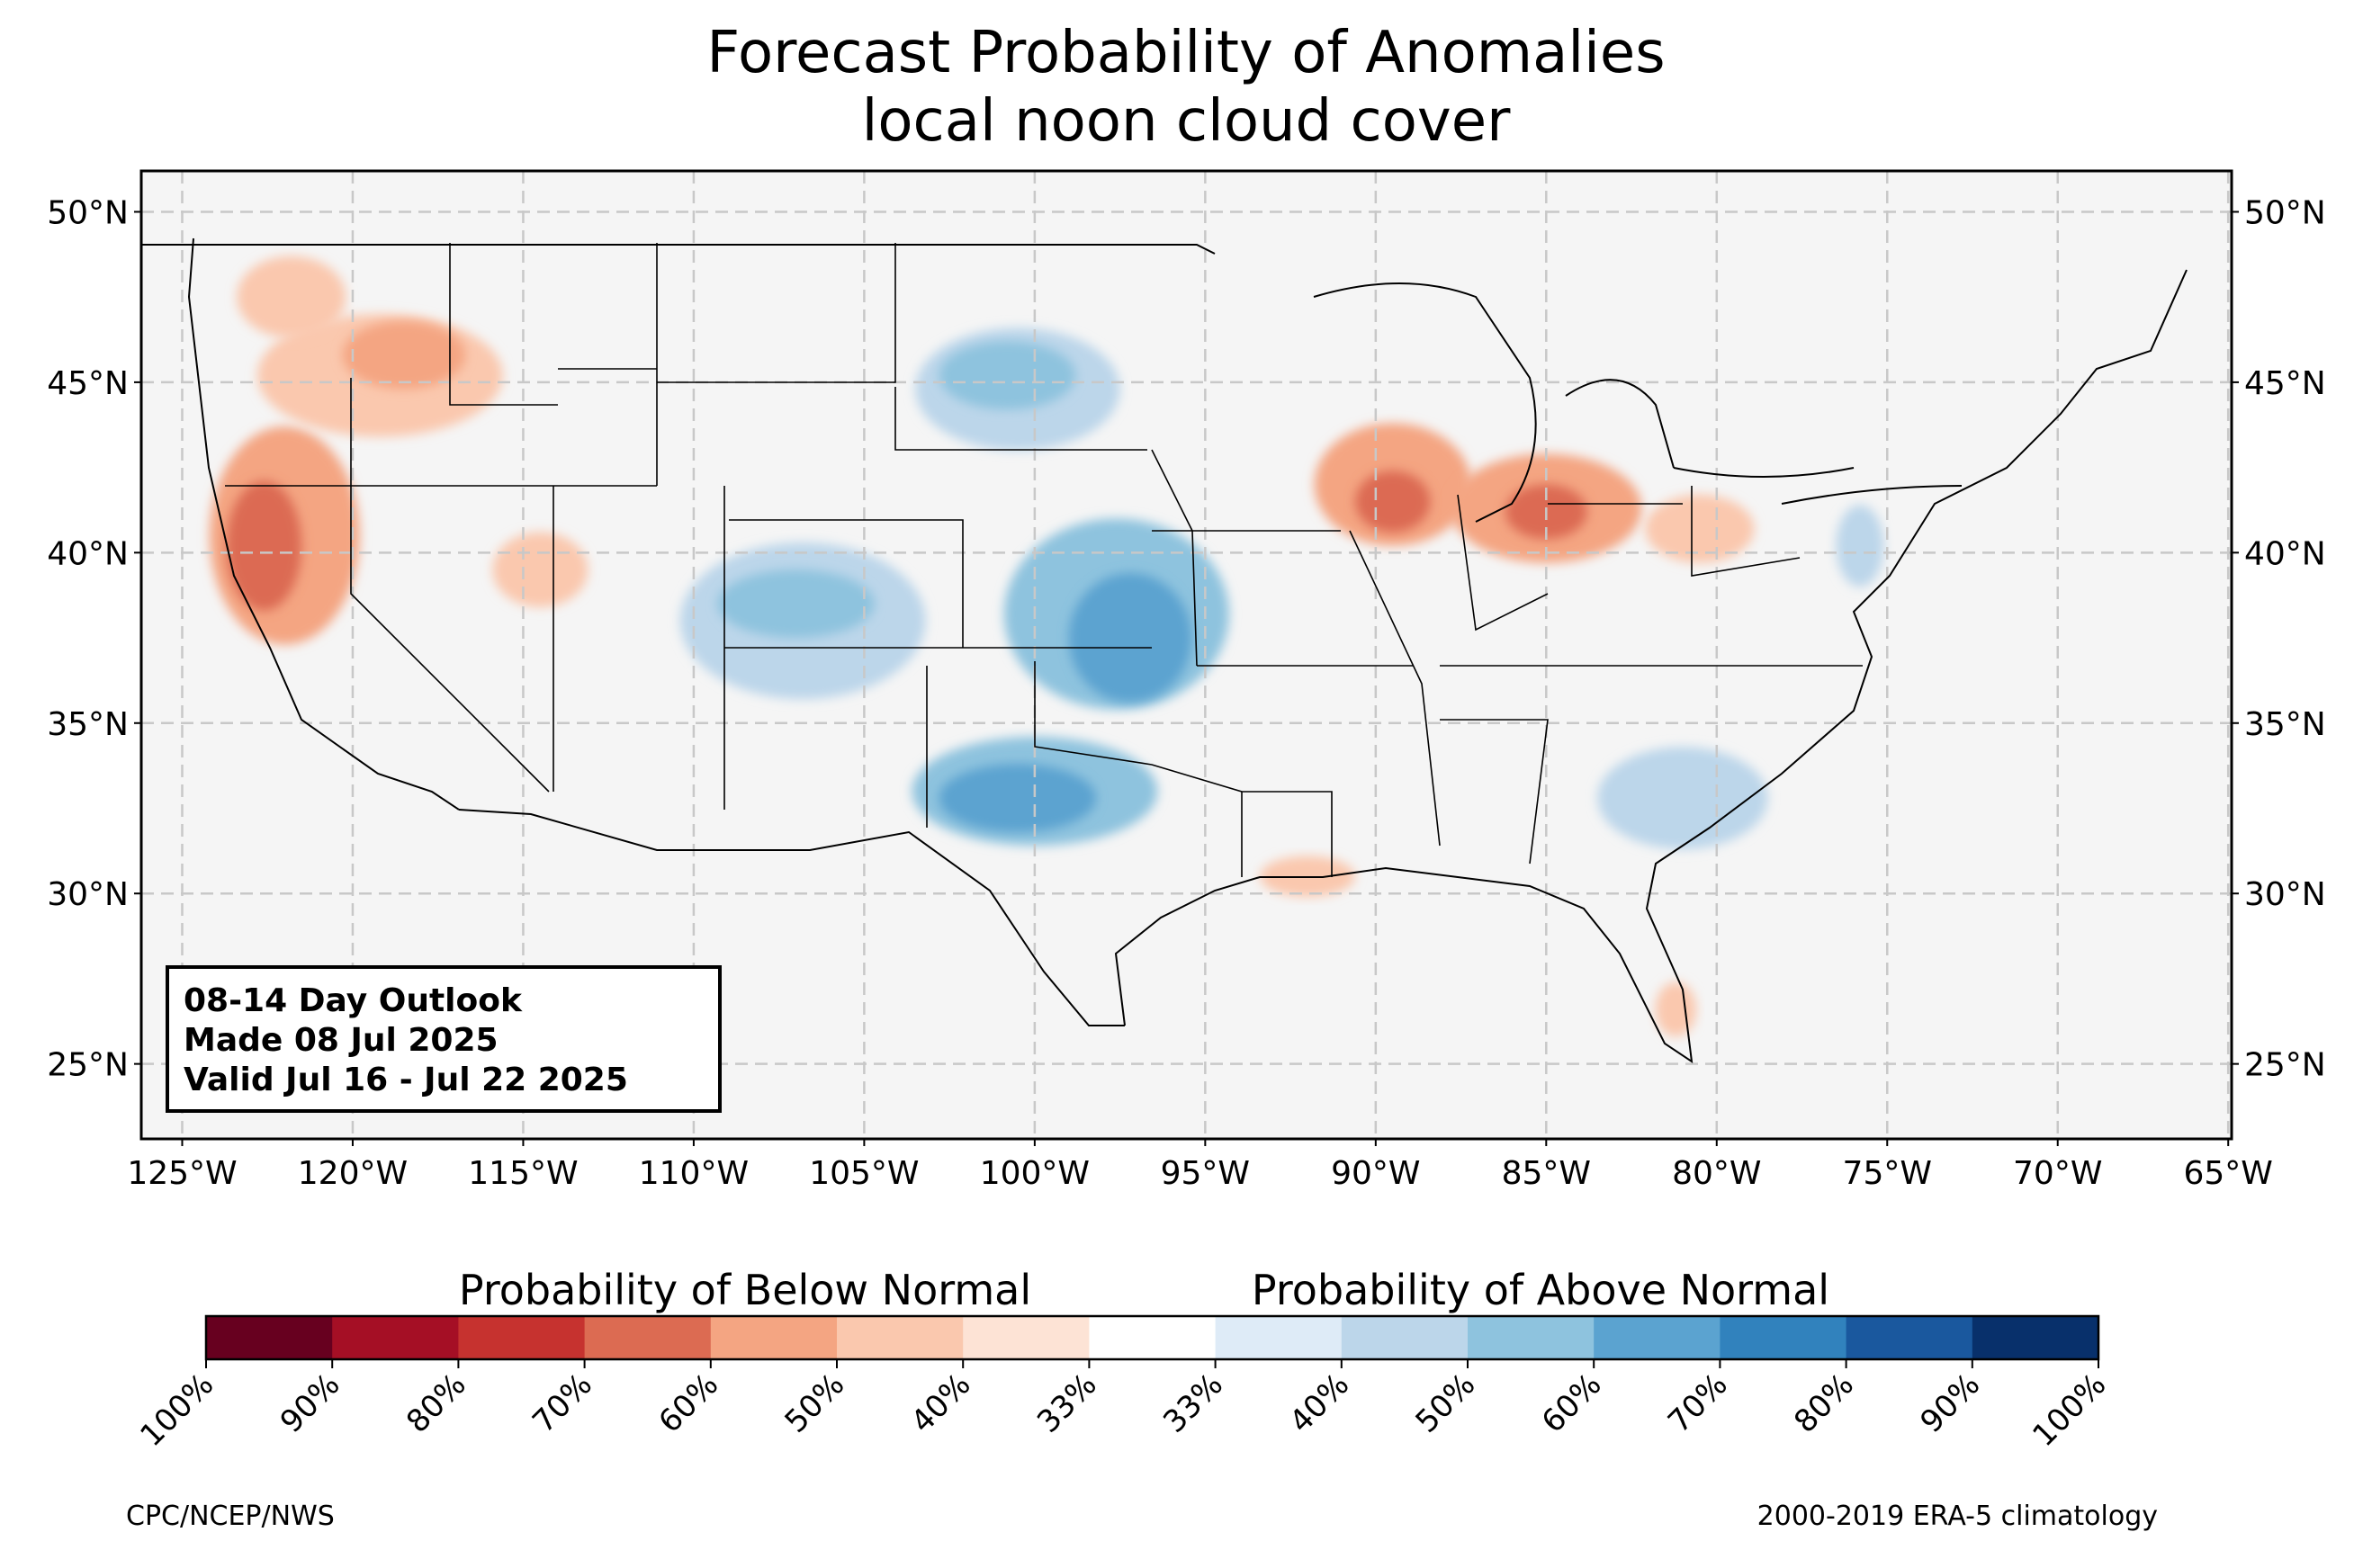 This screenshot has height=1568, width=2372. Describe the element at coordinates (1186, 121) in the screenshot. I see `map-subtitle: local noon cloud cover` at that location.